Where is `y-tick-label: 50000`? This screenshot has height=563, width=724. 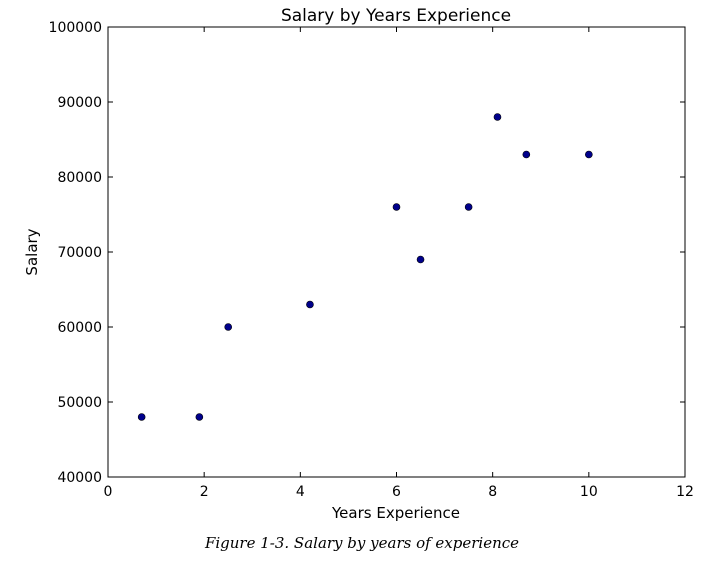
y-tick-label: 50000 is located at coordinates (79, 403).